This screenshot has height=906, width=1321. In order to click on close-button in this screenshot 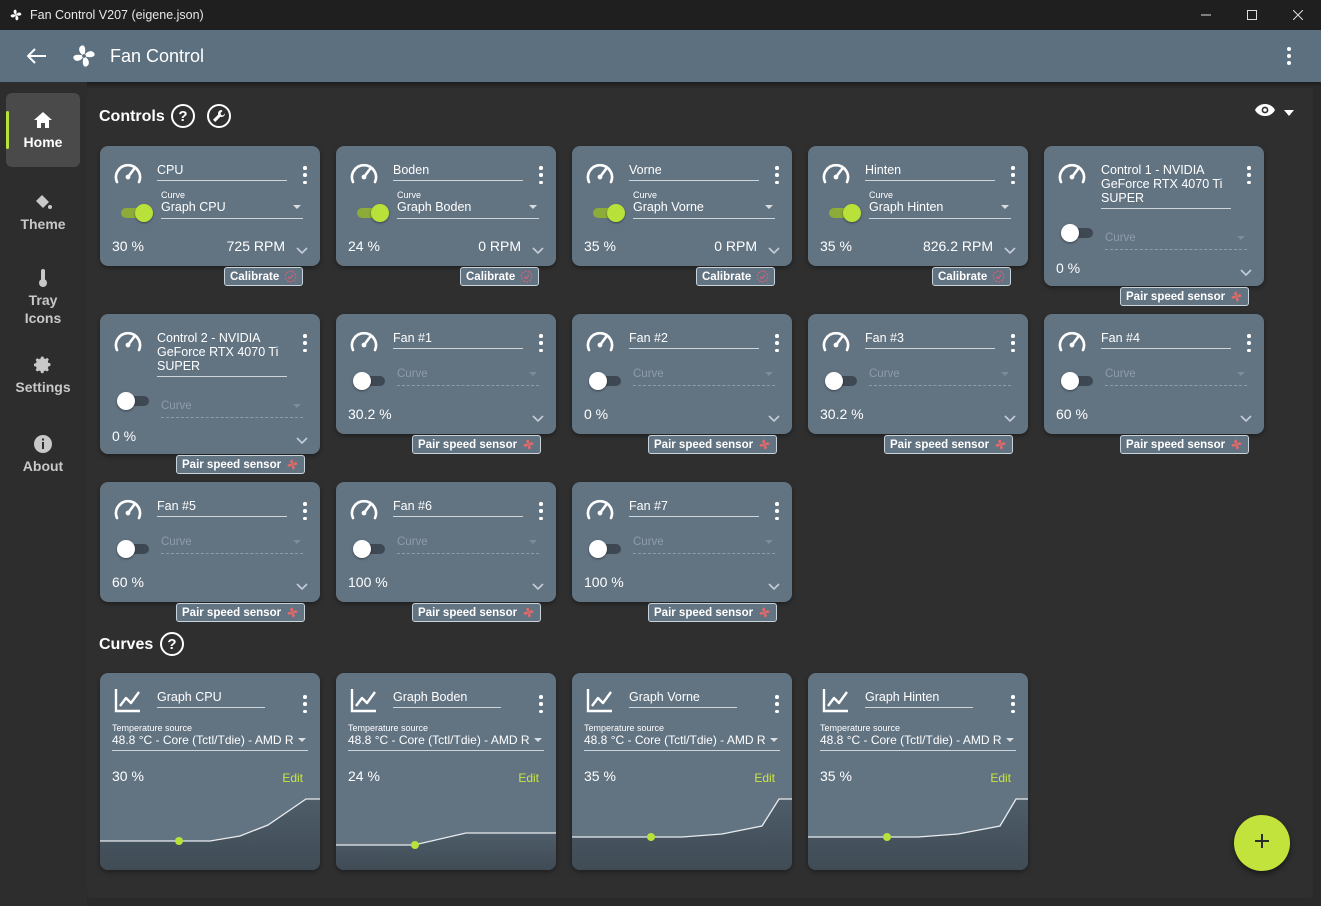, I will do `click(1298, 15)`.